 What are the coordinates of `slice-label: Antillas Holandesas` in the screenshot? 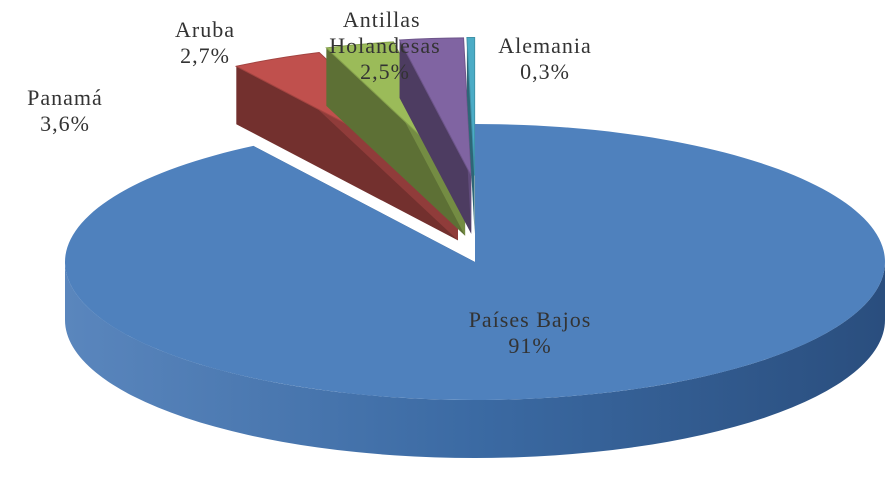 It's located at (384, 32).